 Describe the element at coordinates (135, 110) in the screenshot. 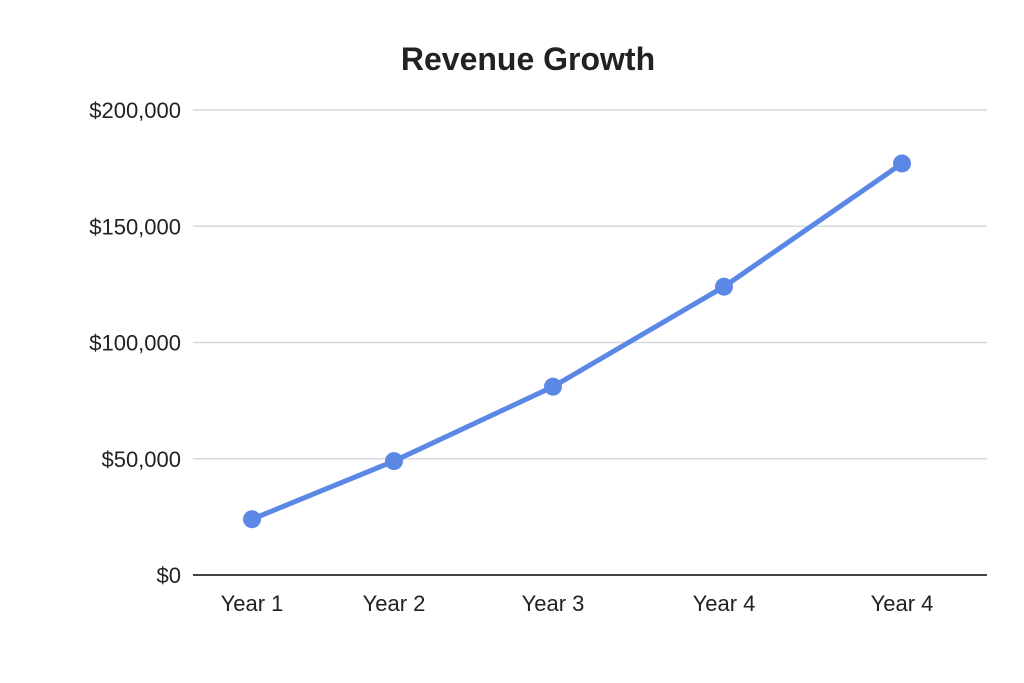

I see `y-tick-label: $200,000` at that location.